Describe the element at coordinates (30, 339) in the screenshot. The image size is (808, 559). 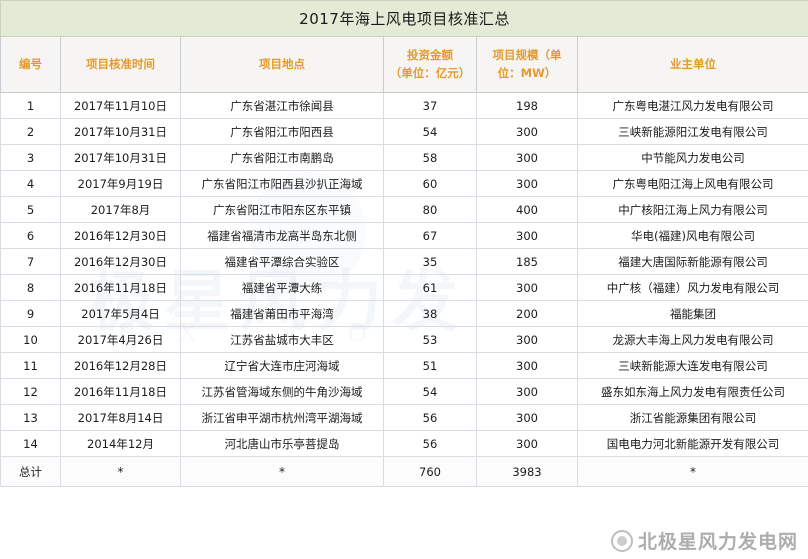
I see `cell-no: 10` at that location.